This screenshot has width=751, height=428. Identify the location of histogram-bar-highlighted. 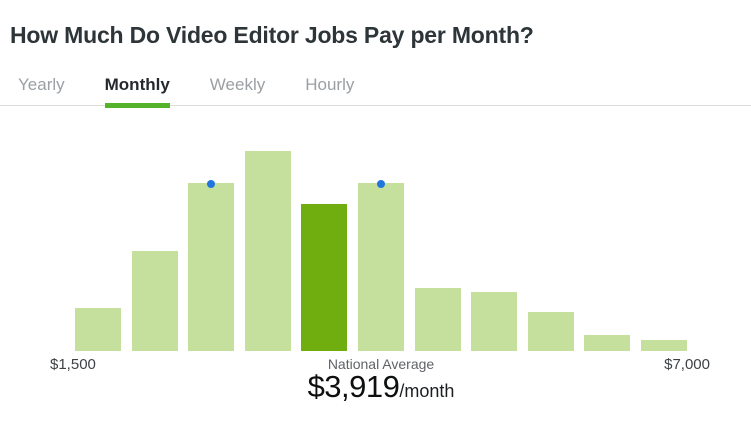
(324, 277).